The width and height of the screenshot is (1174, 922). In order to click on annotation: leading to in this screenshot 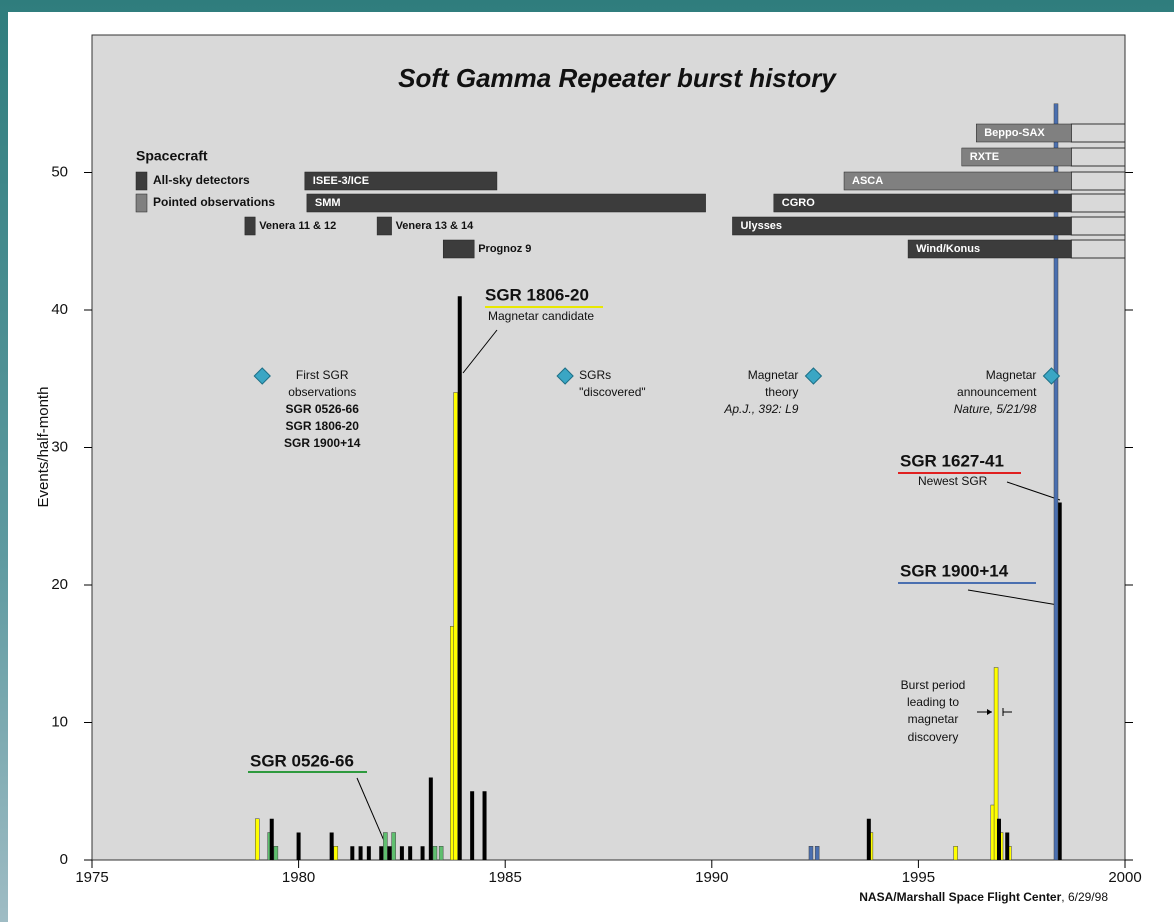, I will do `click(933, 702)`.